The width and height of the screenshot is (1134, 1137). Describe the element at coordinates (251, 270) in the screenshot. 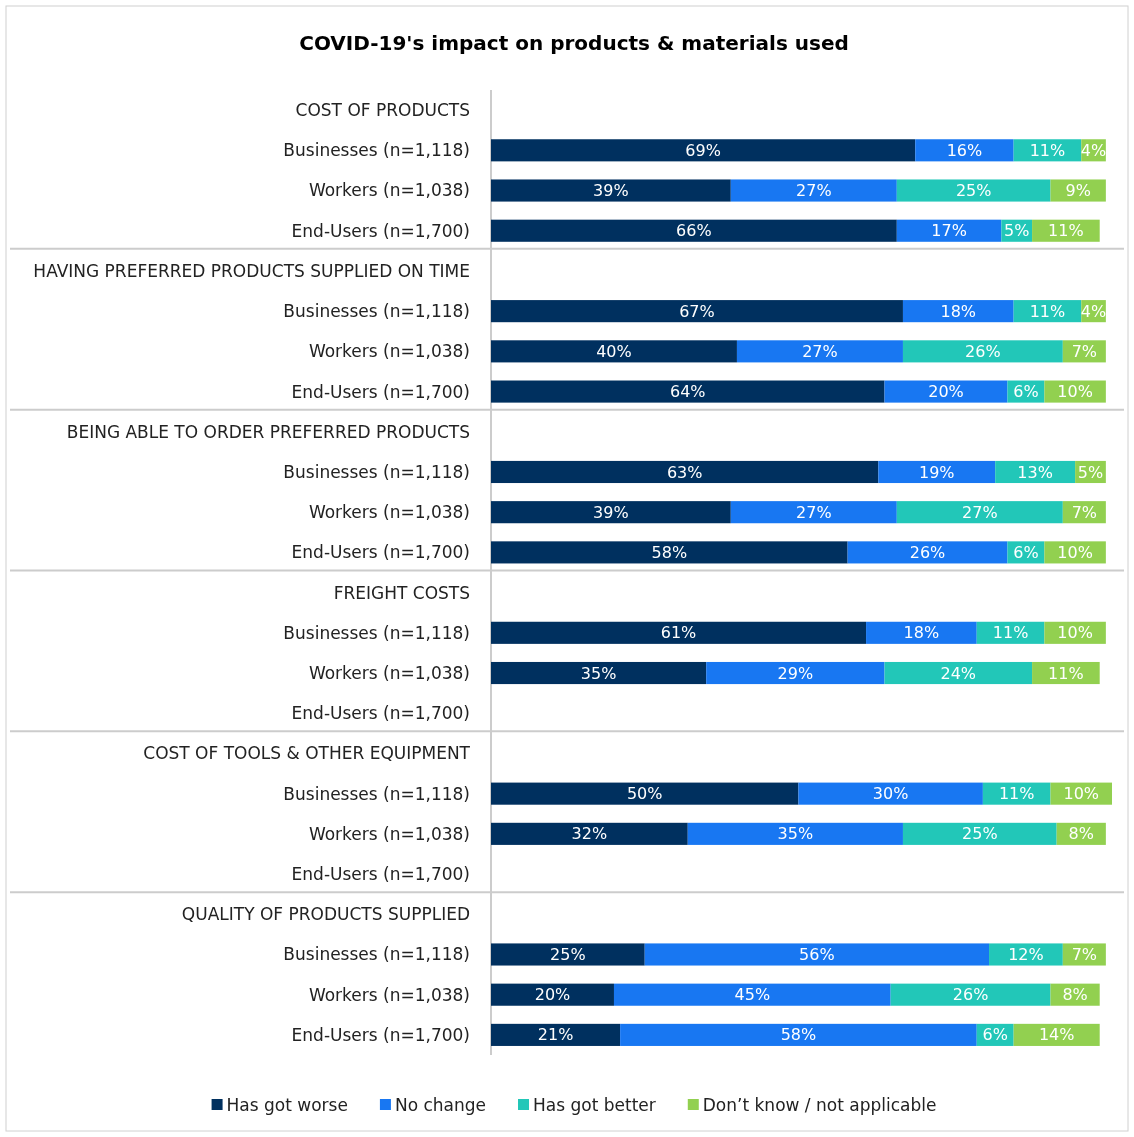

I see `y-tick-label: HAVING PREFERRED PRODUCTS SUPPLIED ON TIME` at that location.